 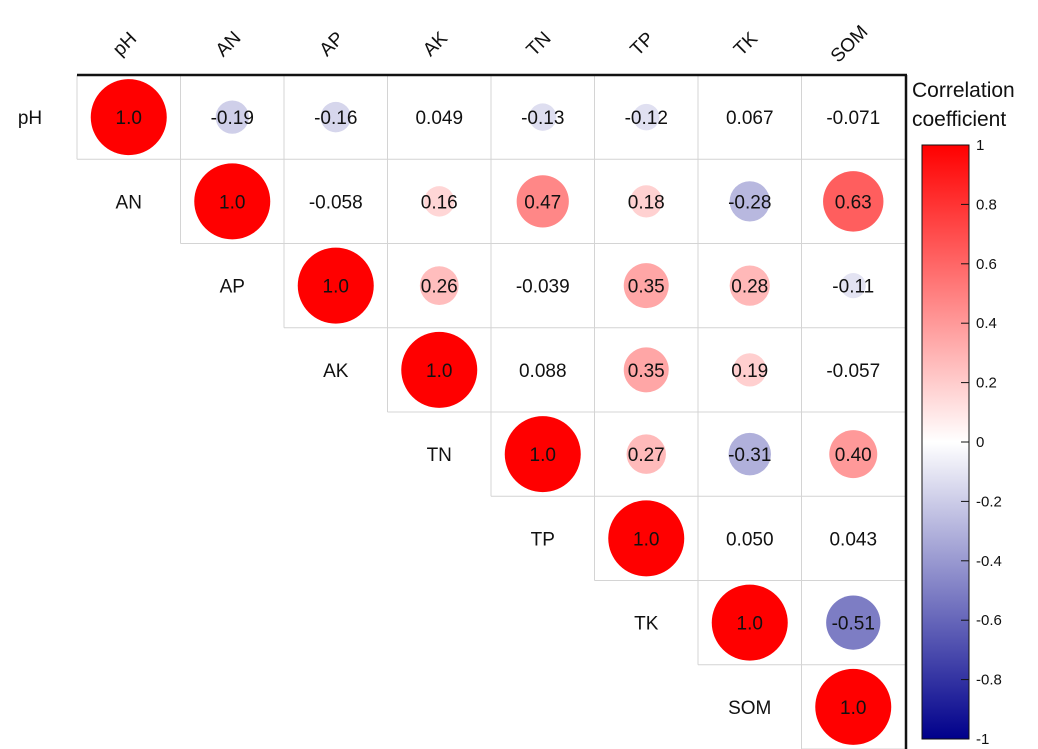 What do you see at coordinates (750, 539) in the screenshot?
I see `value-TP-TK: 0.050` at bounding box center [750, 539].